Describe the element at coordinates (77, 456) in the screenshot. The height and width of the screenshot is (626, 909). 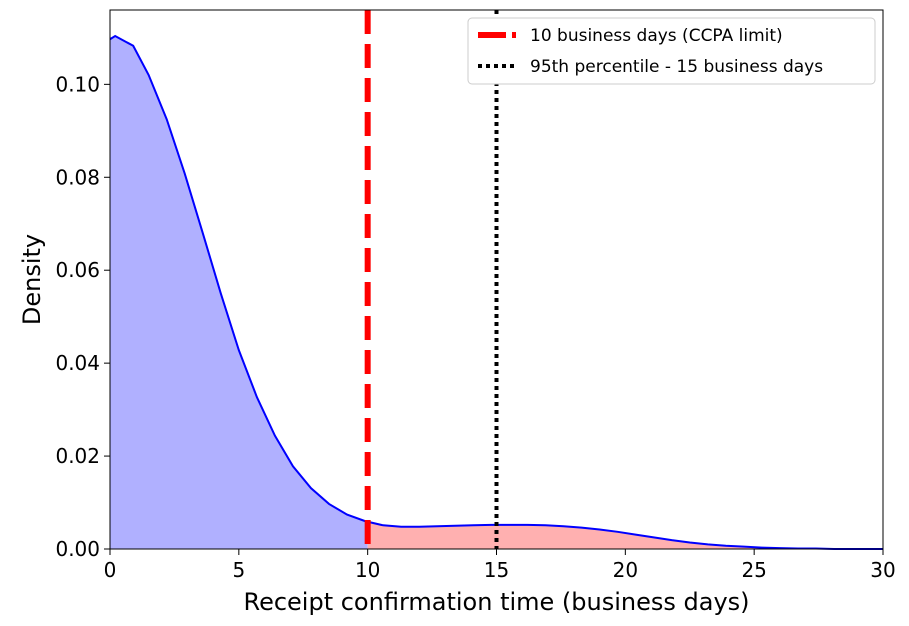
I see `y-tick-label: 0.02` at that location.